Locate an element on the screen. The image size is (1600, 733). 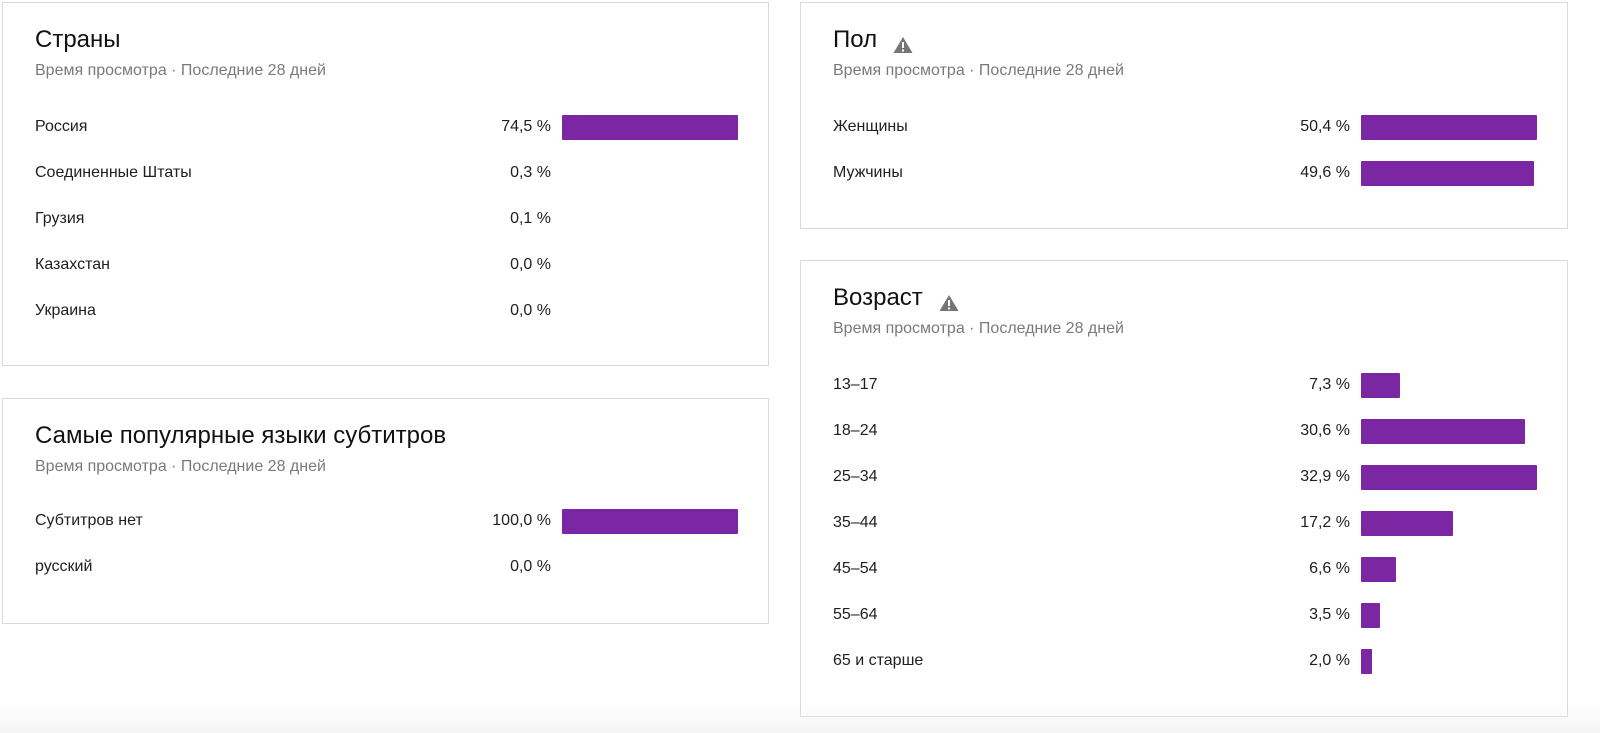
age-row-value: 32,9 % is located at coordinates (1325, 476).